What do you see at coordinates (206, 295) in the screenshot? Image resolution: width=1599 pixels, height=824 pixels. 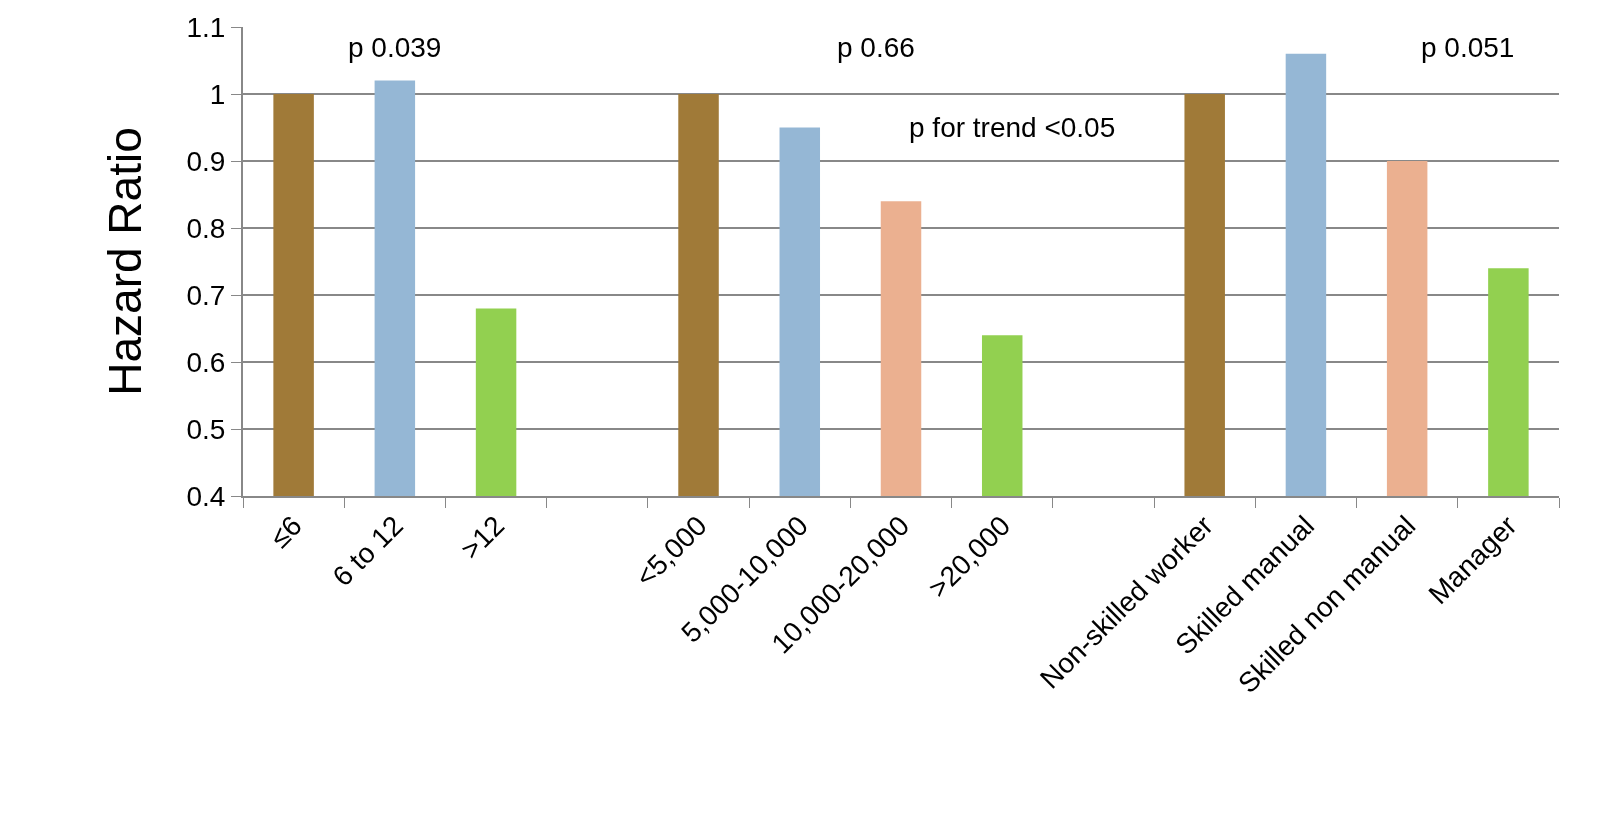 I see `y-tick-label: 0.7` at bounding box center [206, 295].